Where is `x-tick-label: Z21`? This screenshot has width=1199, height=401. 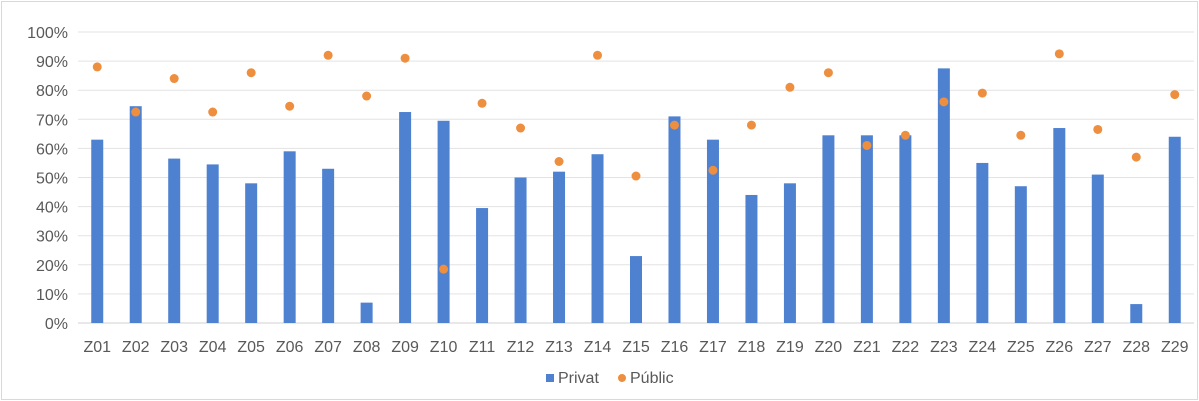
x-tick-label: Z21 is located at coordinates (867, 347).